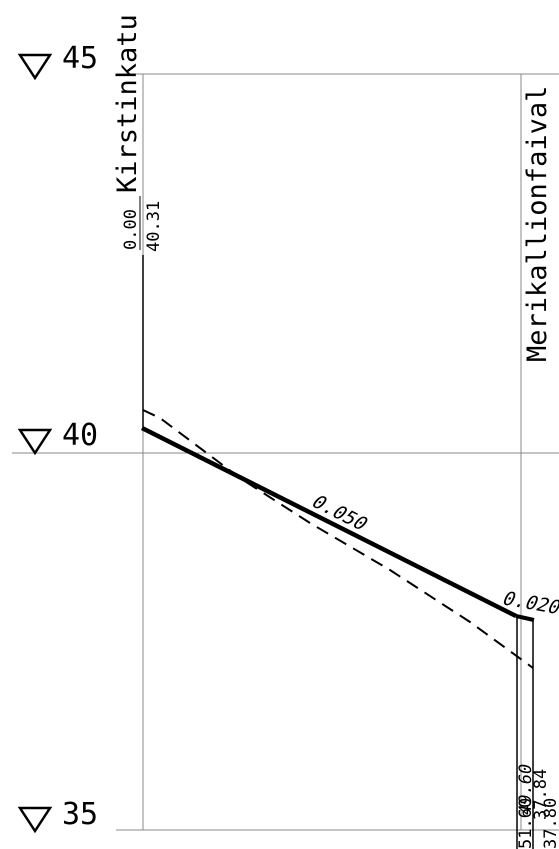 This screenshot has width=559, height=849. I want to click on end-distance-top: 49.60, so click(526, 789).